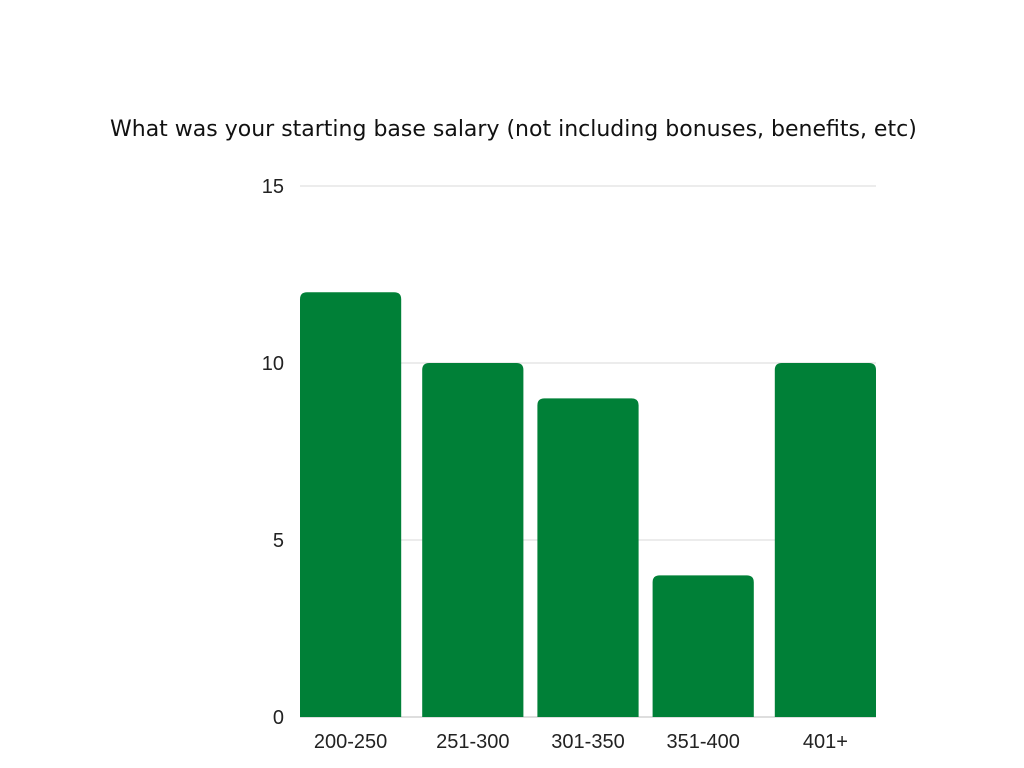 Image resolution: width=1024 pixels, height=768 pixels. I want to click on y-axis-ticks: 0 5 10 15, so click(273, 452).